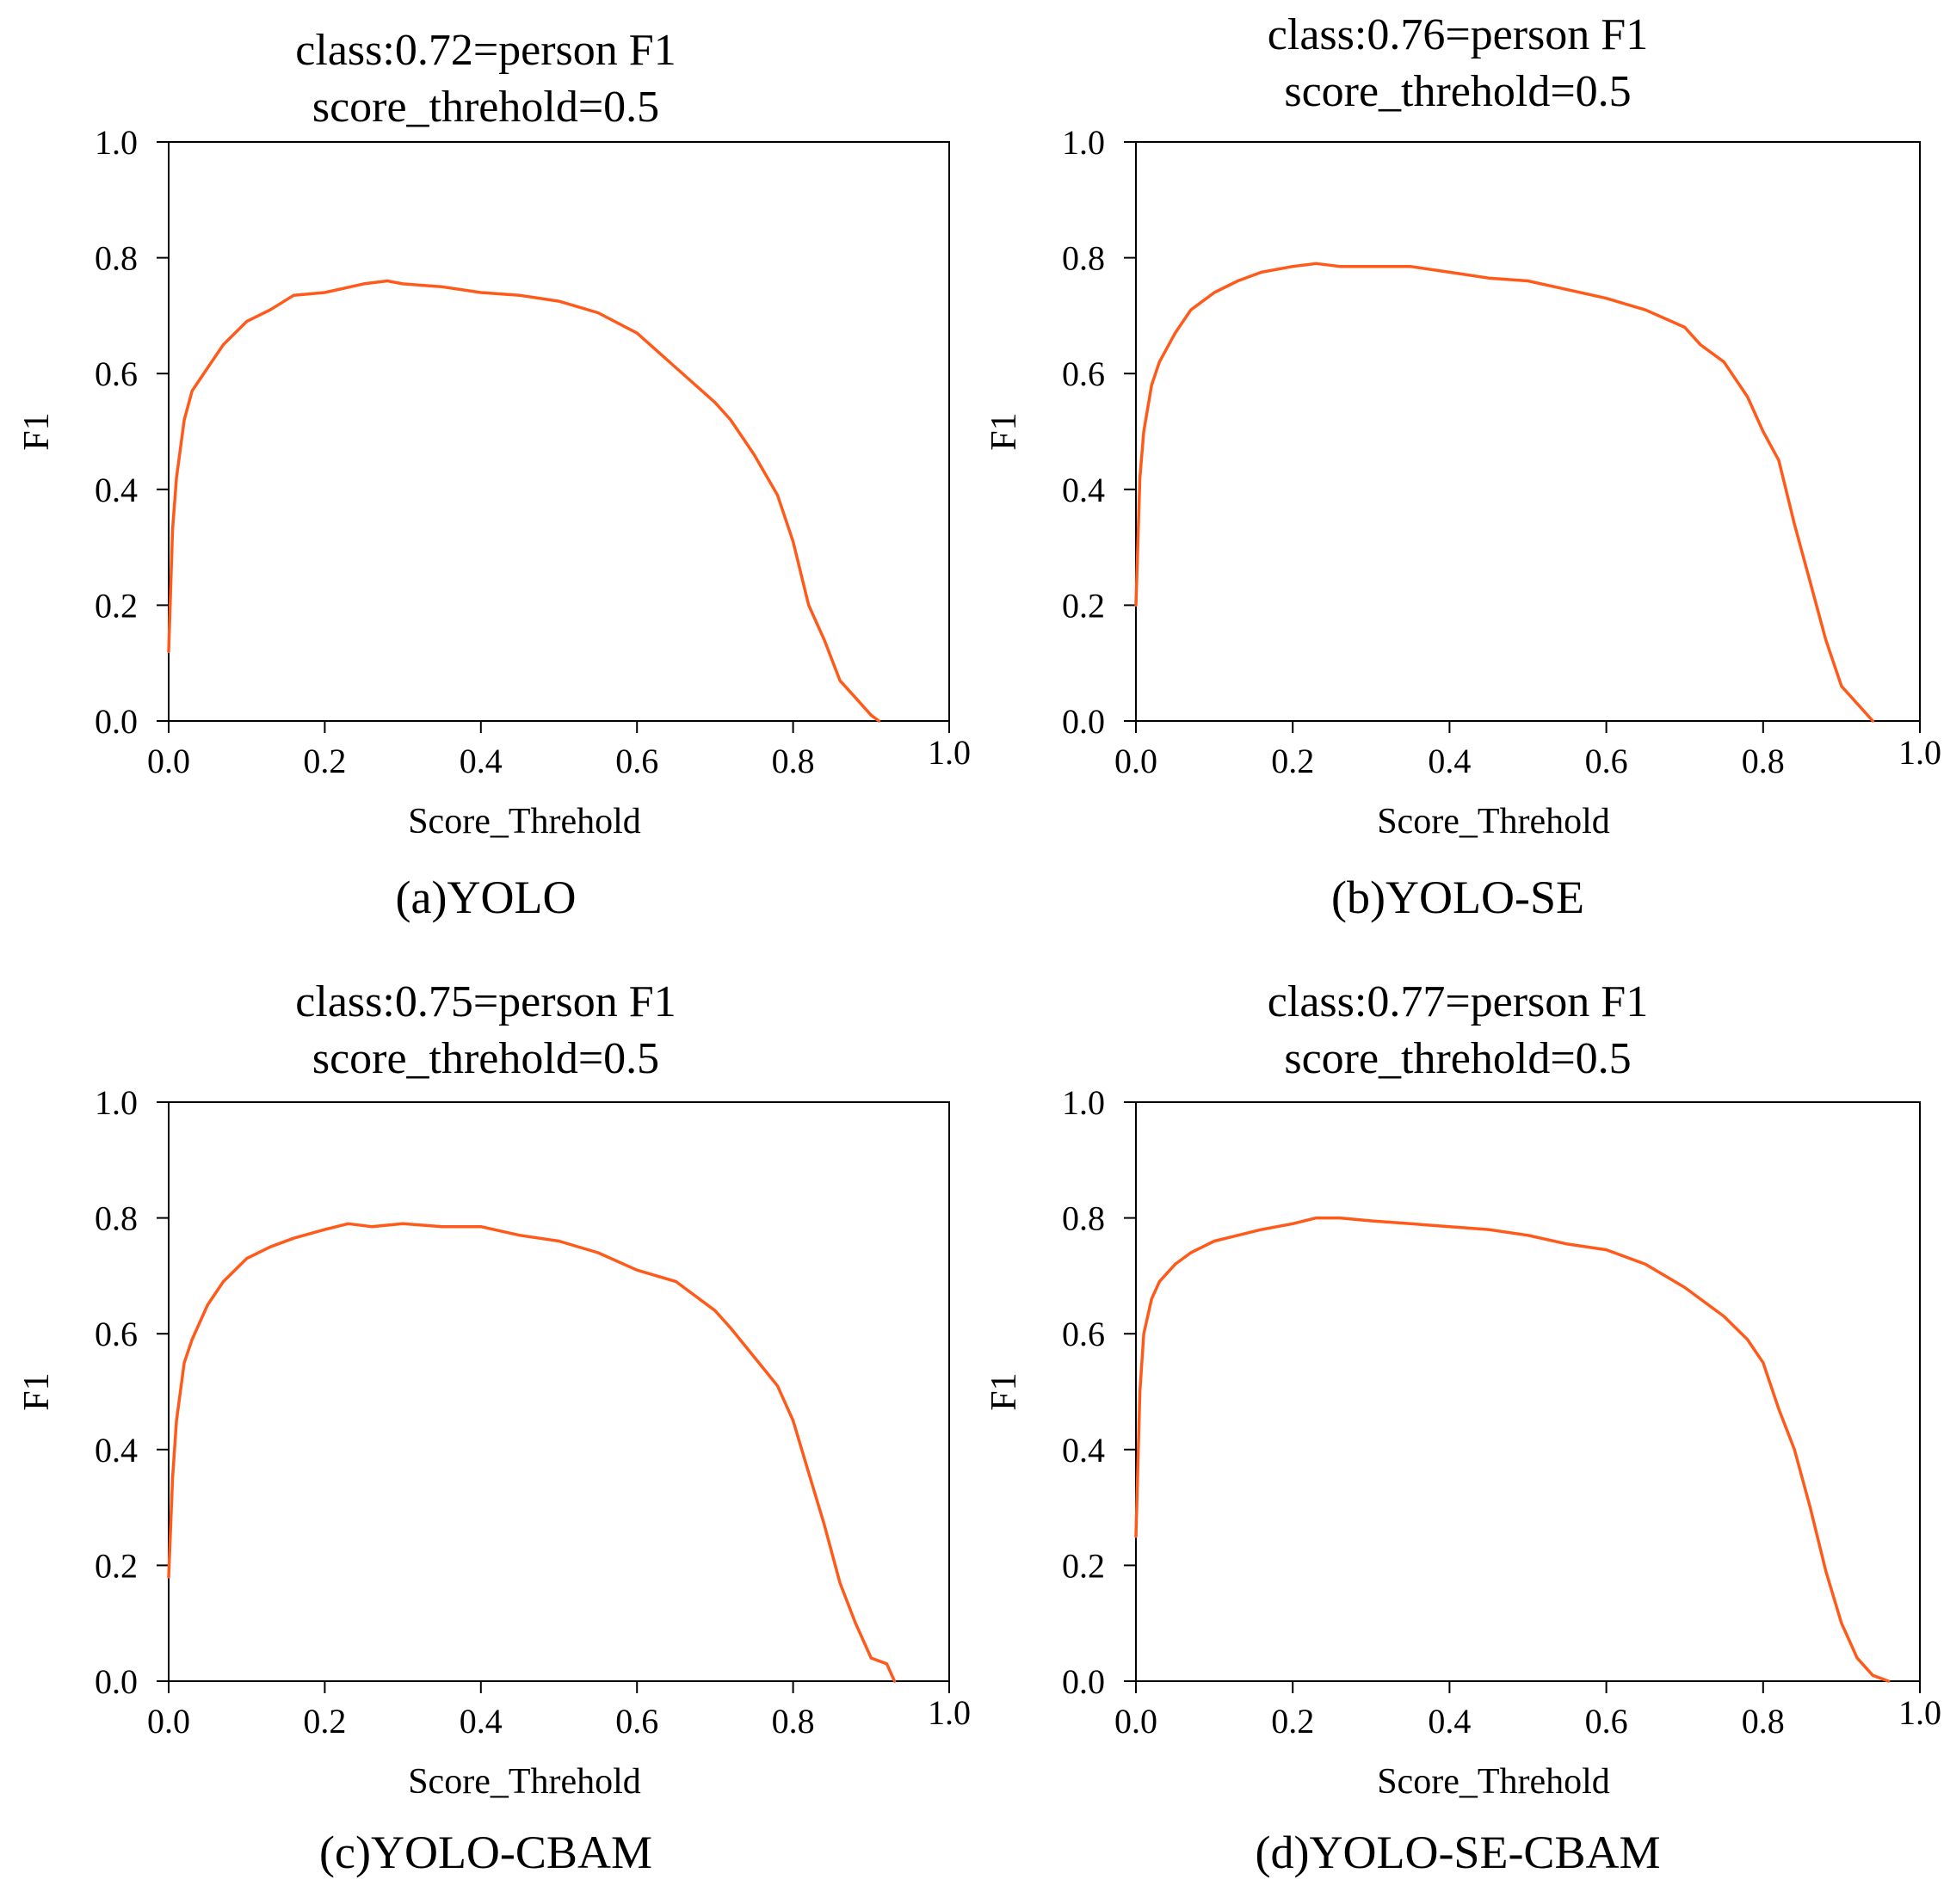 This screenshot has height=1904, width=1944. I want to click on chart-subtitle-d: score_threhold=0.5, so click(1458, 1059).